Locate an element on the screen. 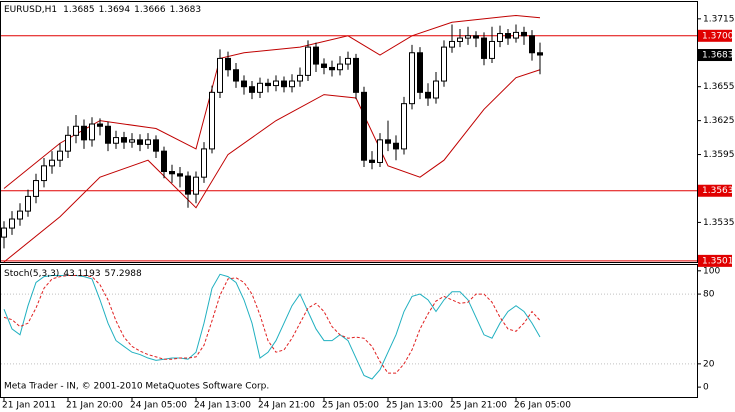 The image size is (735, 412). y-tick-label: 1.3595 is located at coordinates (719, 155).